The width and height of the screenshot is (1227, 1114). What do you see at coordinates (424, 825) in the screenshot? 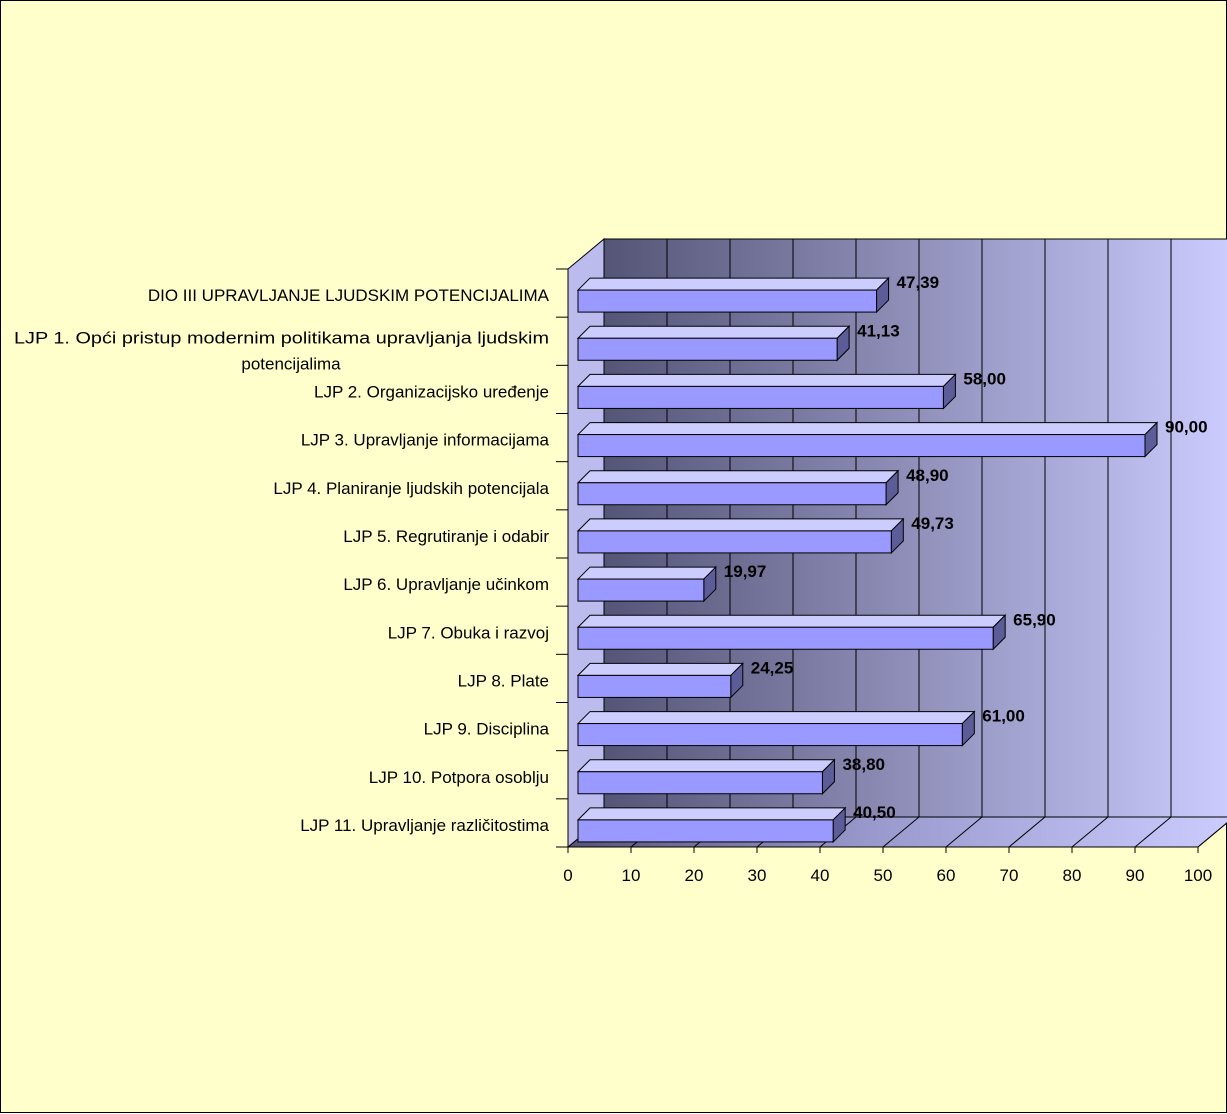
I see `category-label: LJP 11. Upravljanje različitostima` at bounding box center [424, 825].